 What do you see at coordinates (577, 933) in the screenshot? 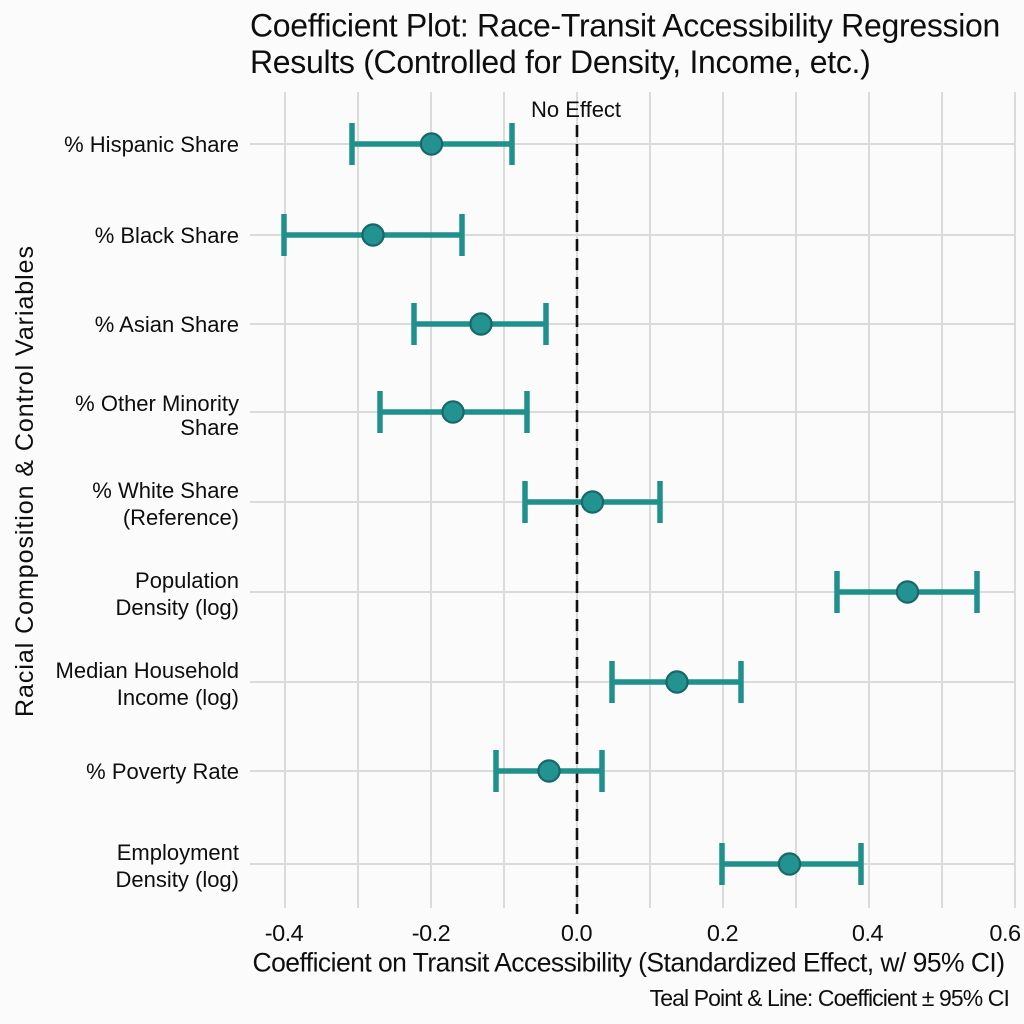
I see `svg-text: 0.0` at bounding box center [577, 933].